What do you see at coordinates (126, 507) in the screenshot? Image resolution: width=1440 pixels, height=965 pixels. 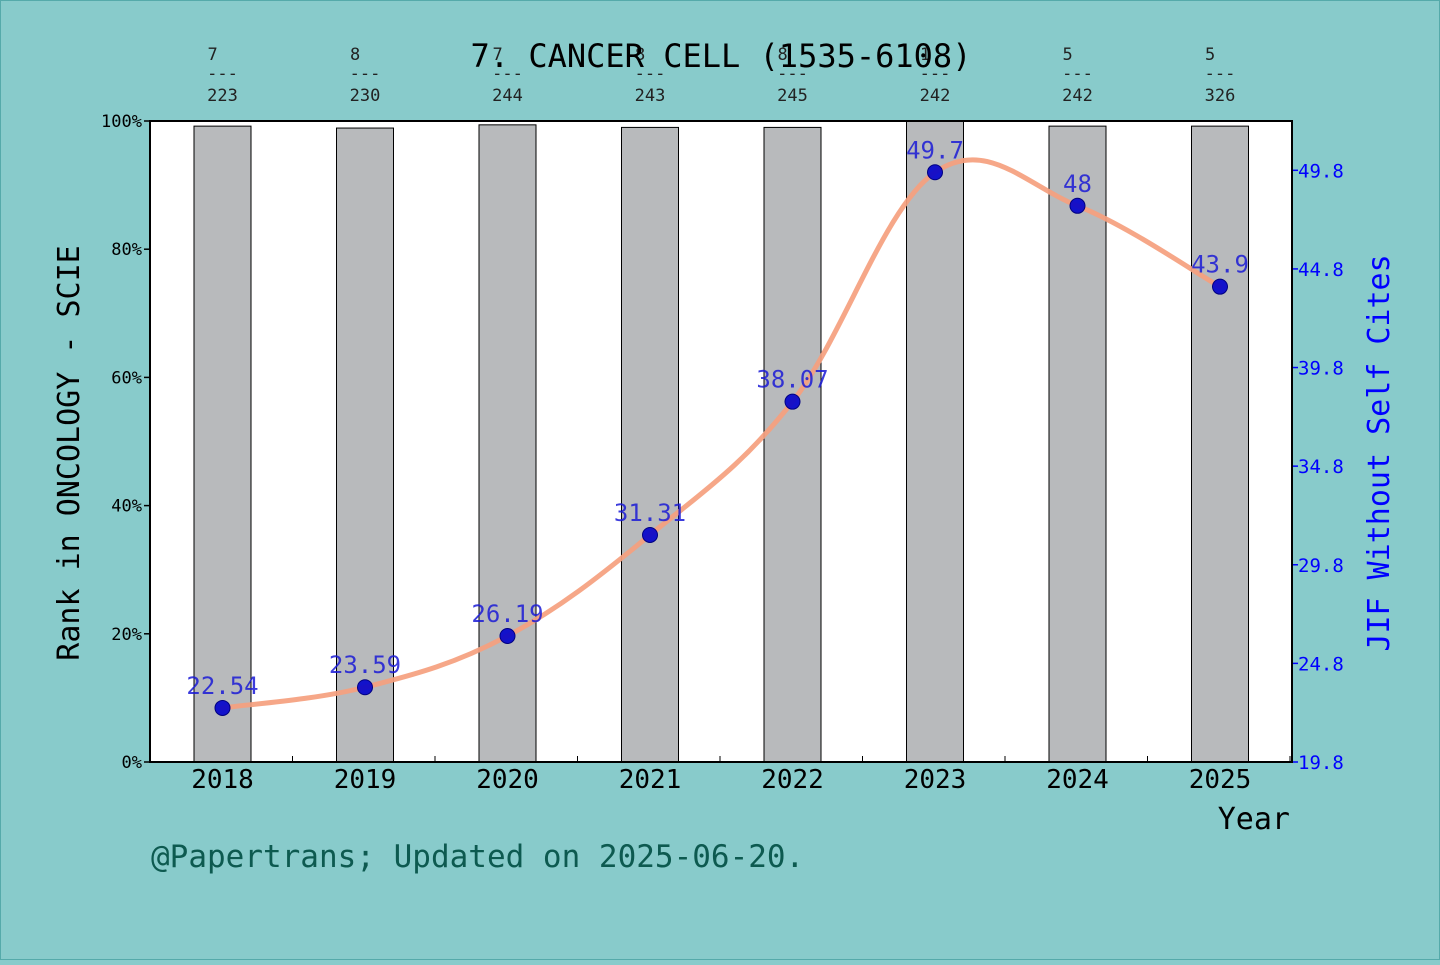 I see `left-tick-label: 40%` at bounding box center [126, 507].